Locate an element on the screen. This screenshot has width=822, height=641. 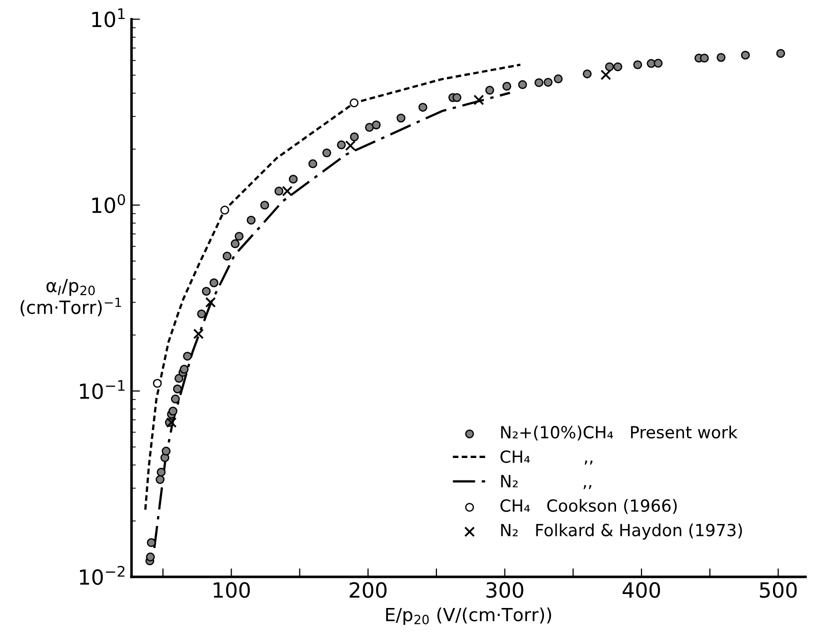
y-tick-label: 10$^{−2}$ is located at coordinates (102, 575).